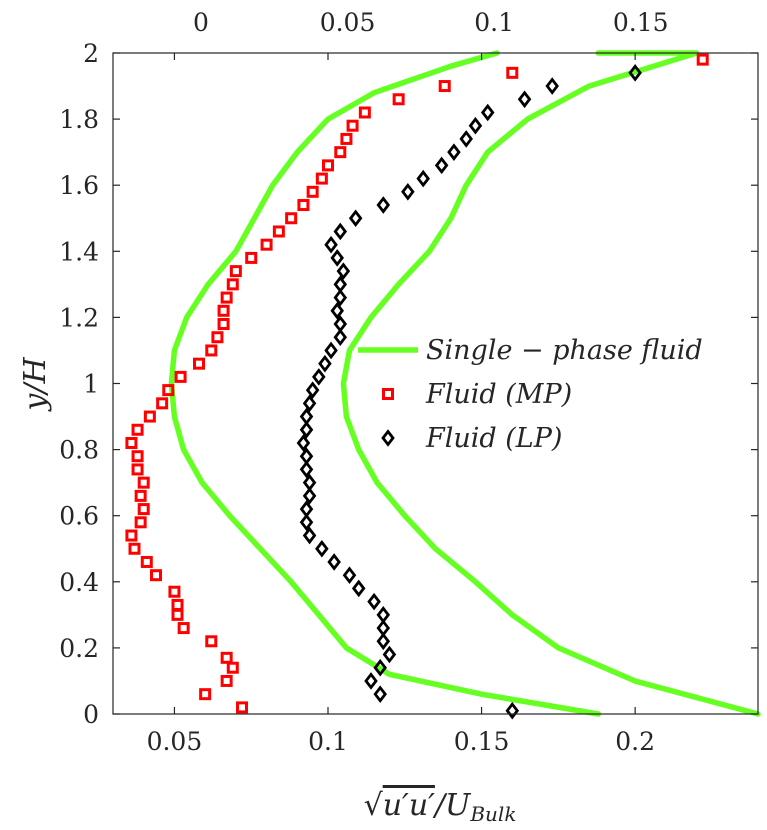 The width and height of the screenshot is (767, 830). What do you see at coordinates (79, 317) in the screenshot?
I see `y-tick-label: 1.2` at bounding box center [79, 317].